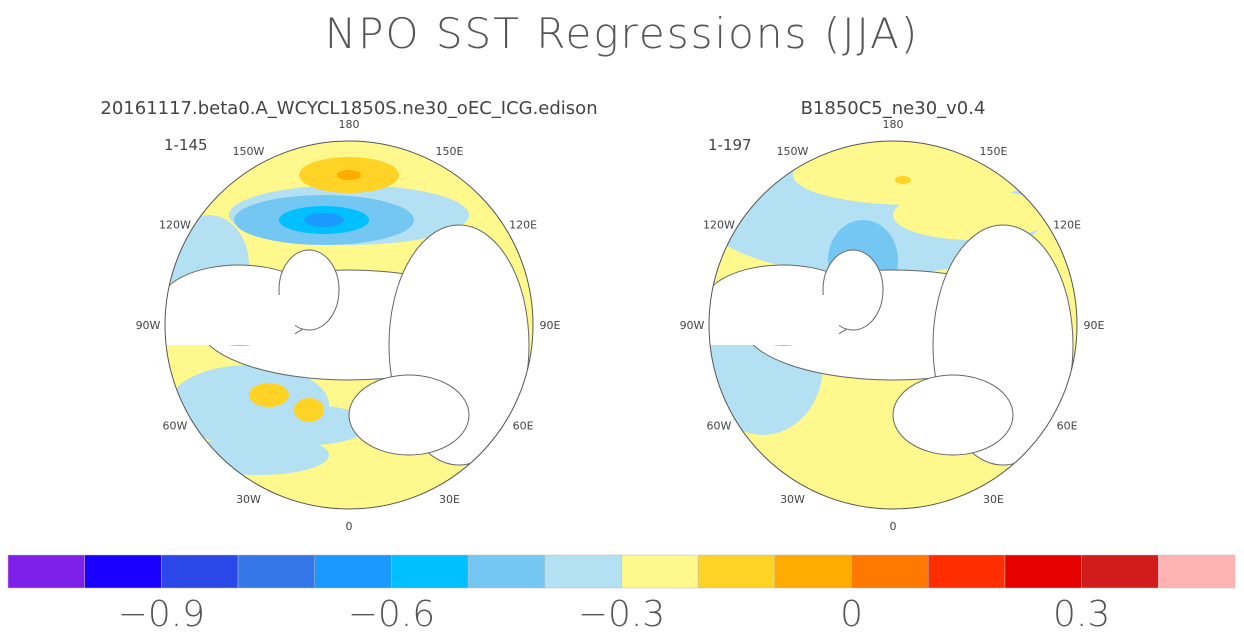 This screenshot has width=1244, height=635. I want to click on colorbar-label: −0.9, so click(161, 614).